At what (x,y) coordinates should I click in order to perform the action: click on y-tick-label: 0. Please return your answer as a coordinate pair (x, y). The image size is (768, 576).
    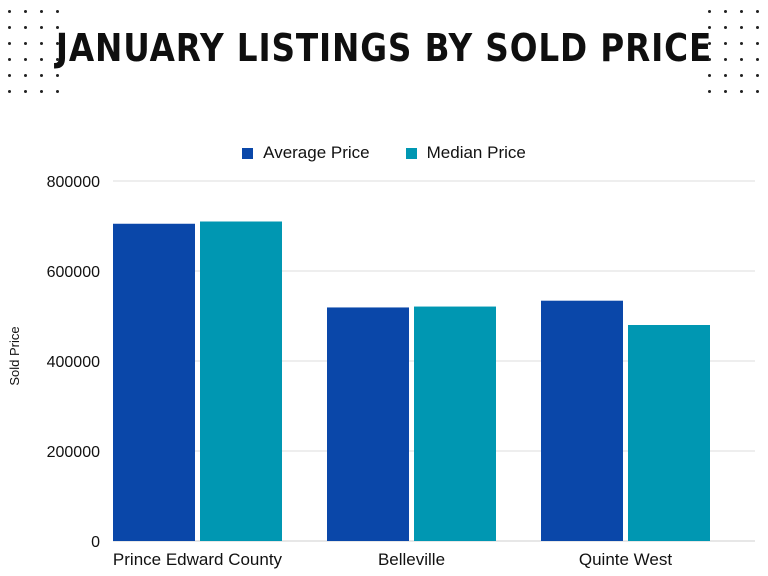
    Looking at the image, I should click on (95, 542).